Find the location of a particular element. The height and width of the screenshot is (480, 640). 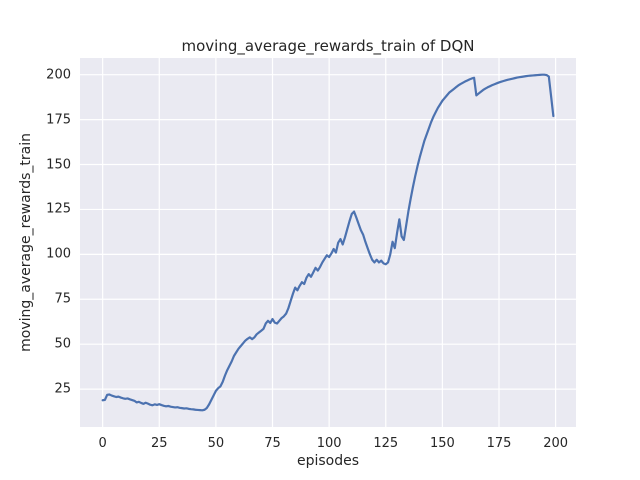

y-axis-label: moving_average_rewards_train is located at coordinates (26, 242).